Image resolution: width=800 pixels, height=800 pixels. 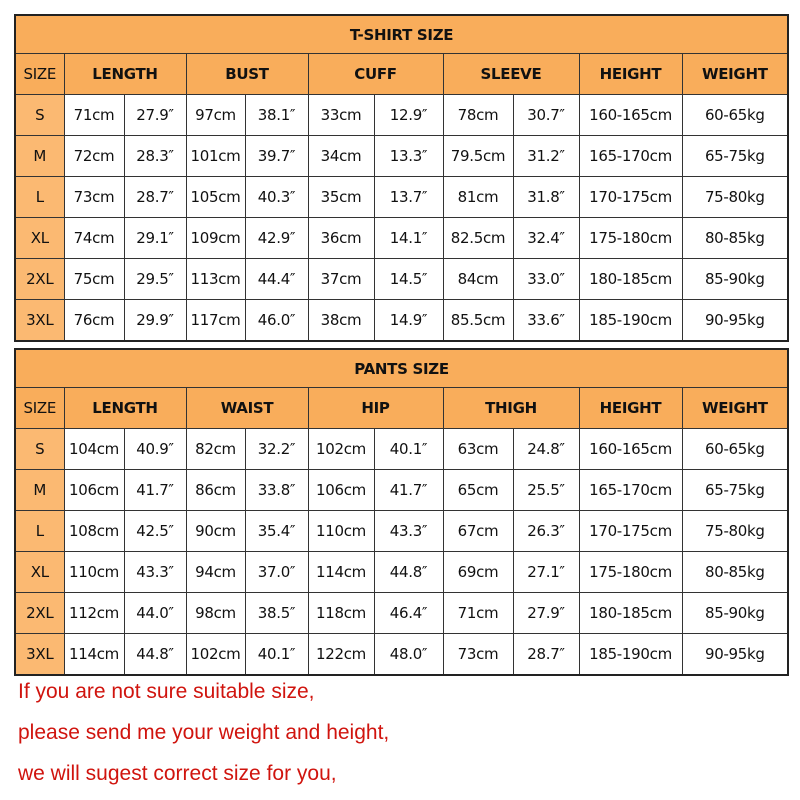 I want to click on table-cell: 82.5cm, so click(x=478, y=238).